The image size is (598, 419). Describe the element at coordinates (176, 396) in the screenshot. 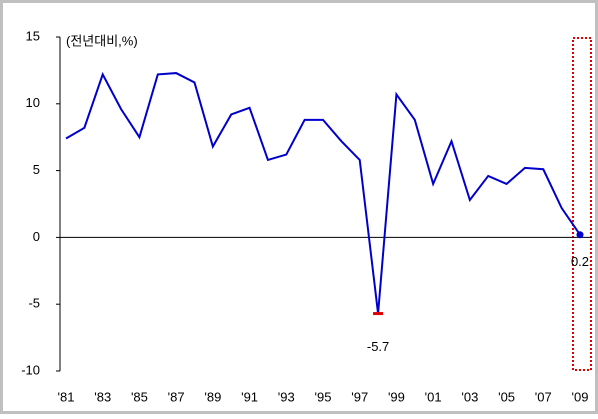

I see `x-tick-label: '87` at that location.